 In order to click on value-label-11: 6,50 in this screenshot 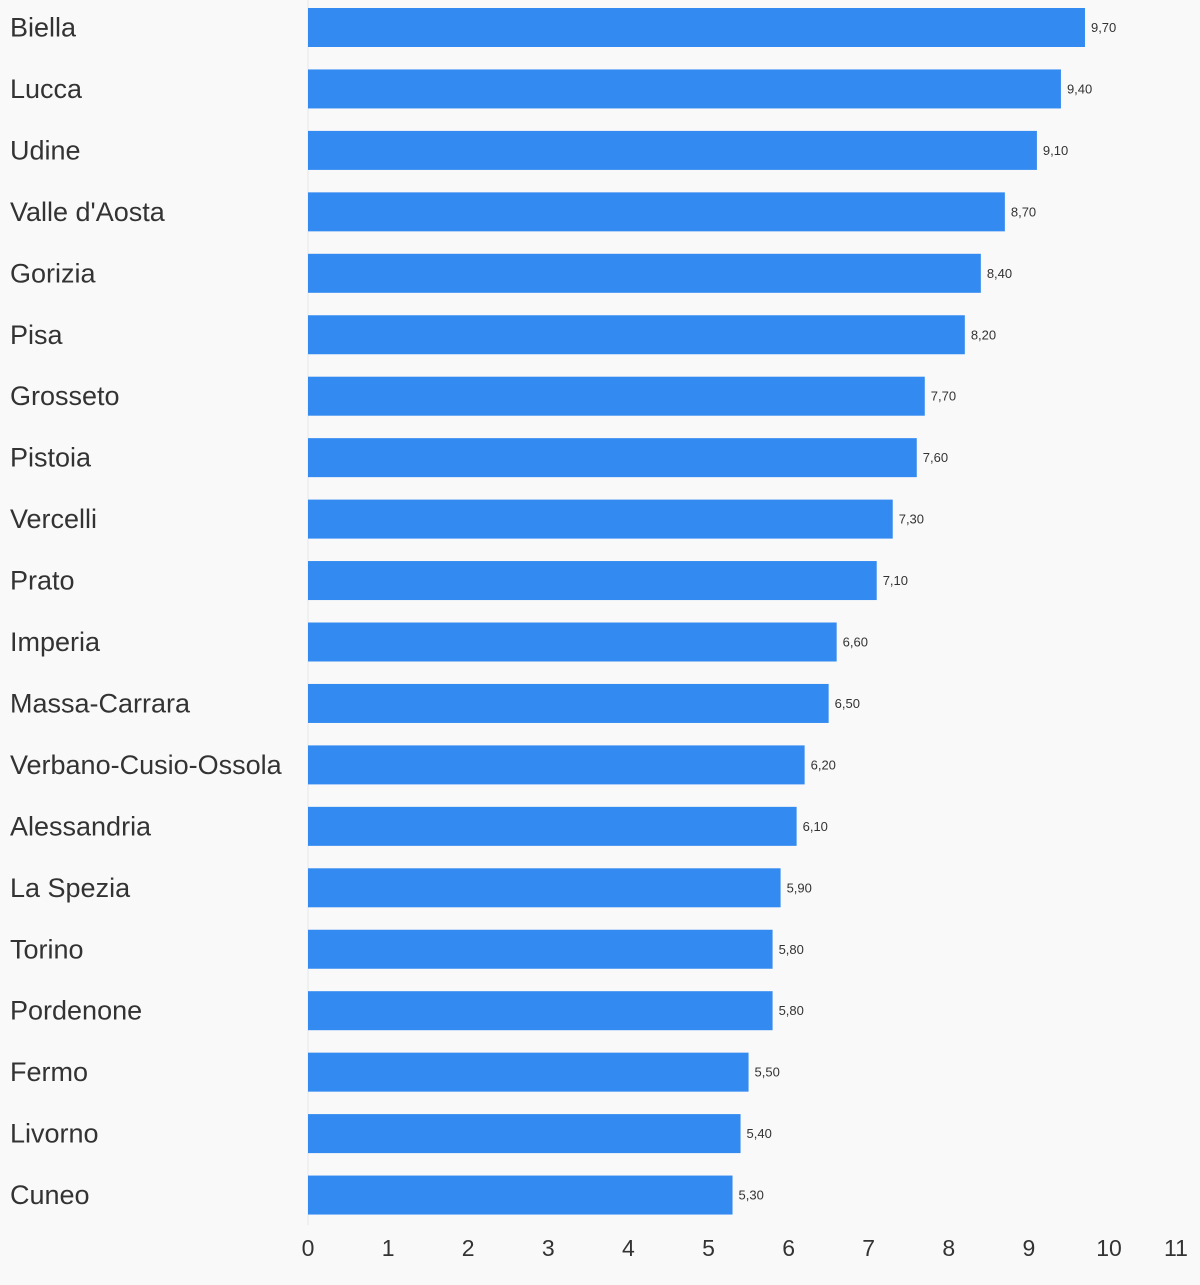, I will do `click(847, 703)`.